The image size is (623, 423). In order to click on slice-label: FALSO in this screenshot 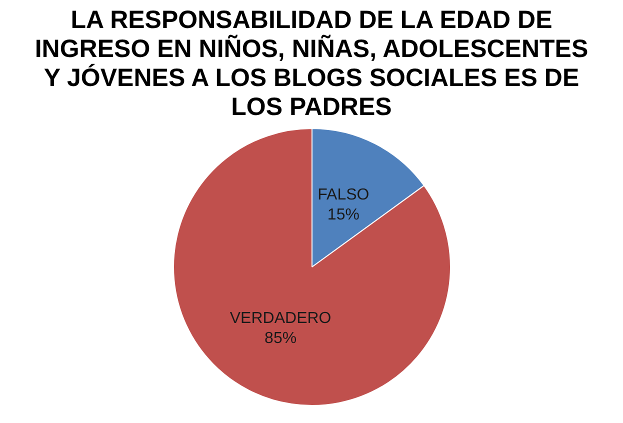, I will do `click(343, 195)`.